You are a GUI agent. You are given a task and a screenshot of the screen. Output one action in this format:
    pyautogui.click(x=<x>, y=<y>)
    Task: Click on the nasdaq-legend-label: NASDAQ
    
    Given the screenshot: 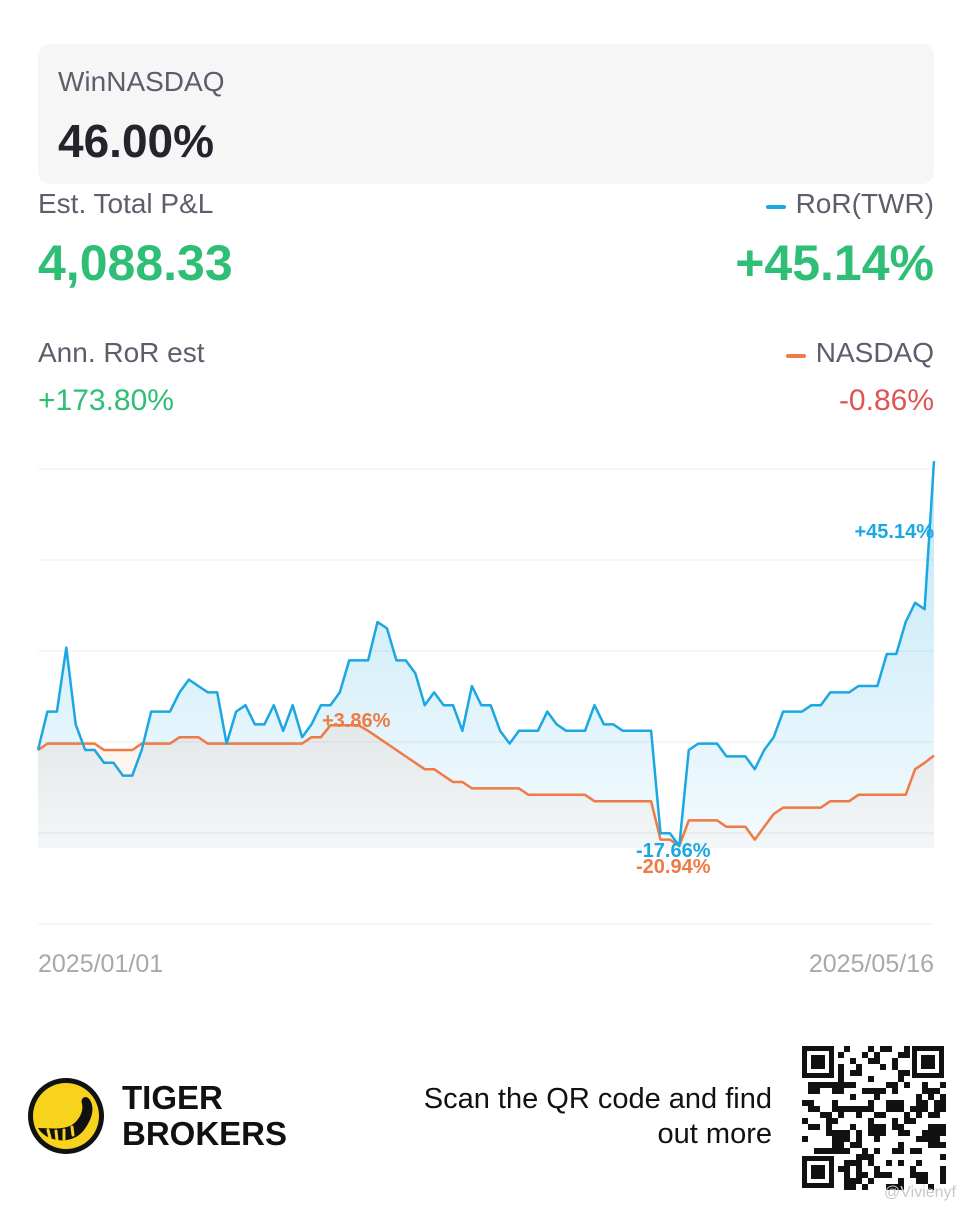 What is the action you would take?
    pyautogui.click(x=874, y=352)
    